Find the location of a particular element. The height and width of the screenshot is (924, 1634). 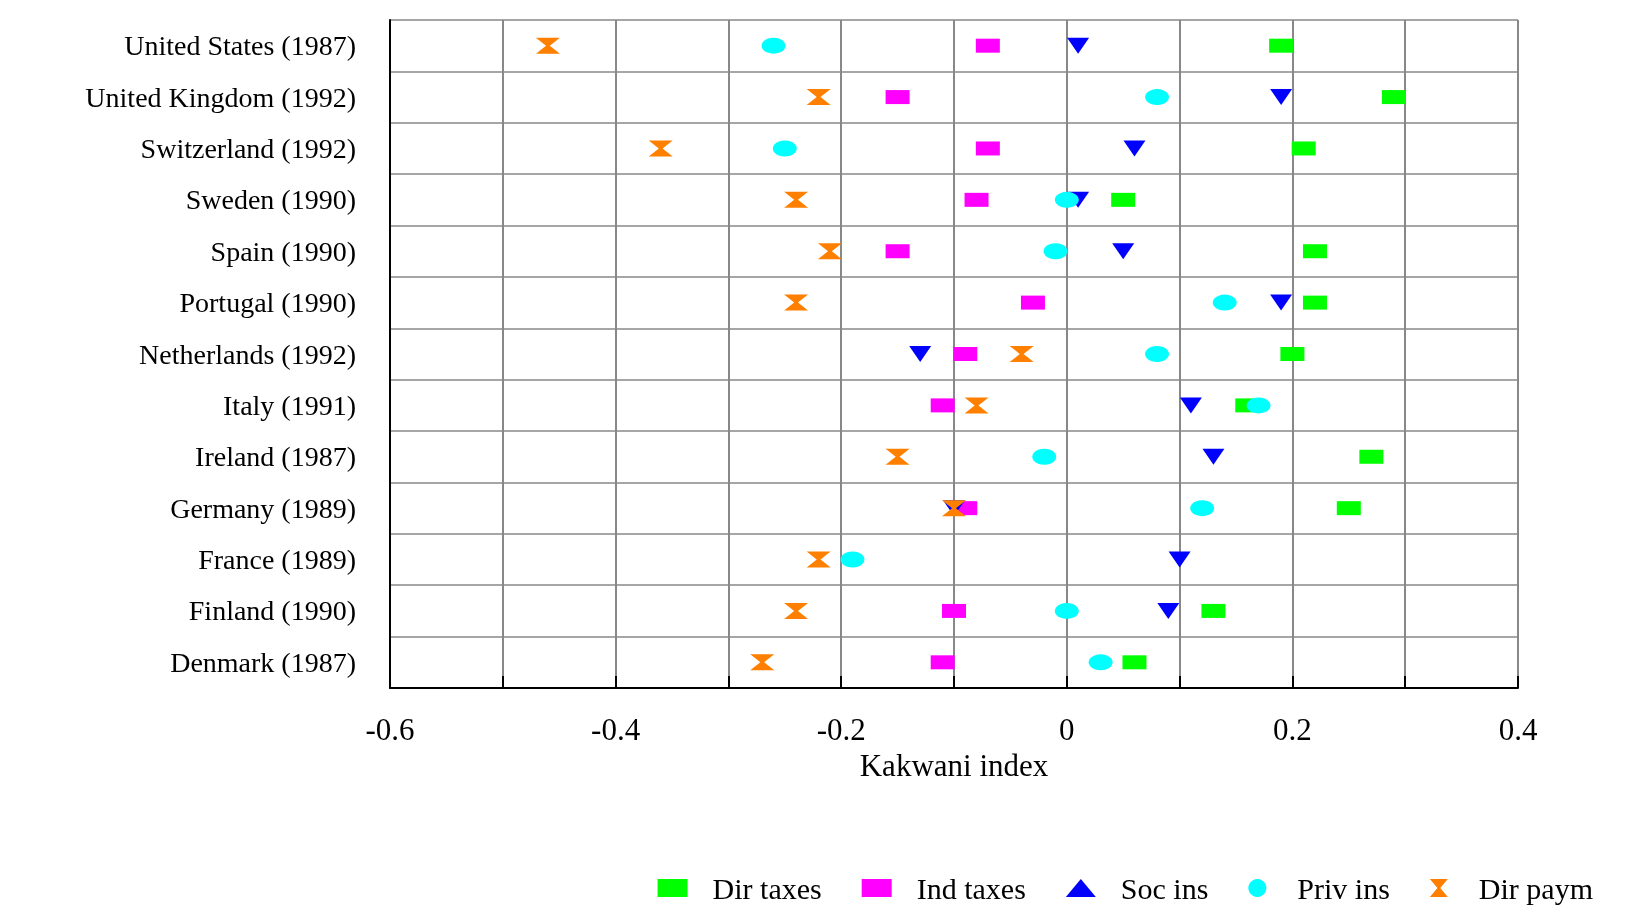

y-tick-label: Italy (1991) is located at coordinates (289, 405).